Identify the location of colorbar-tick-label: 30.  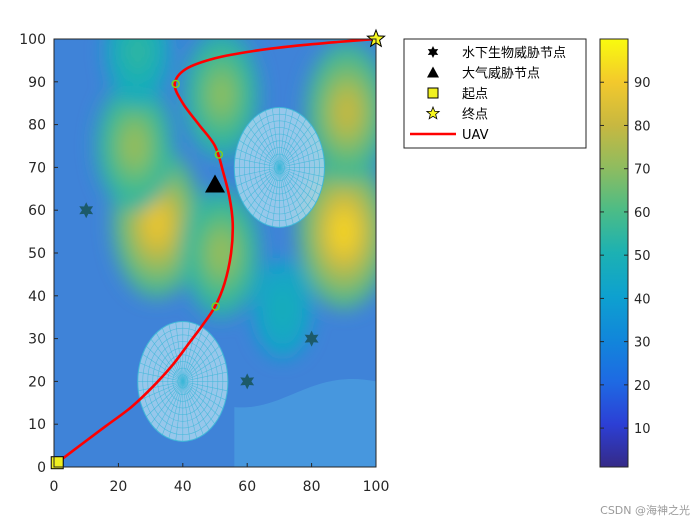
(642, 343).